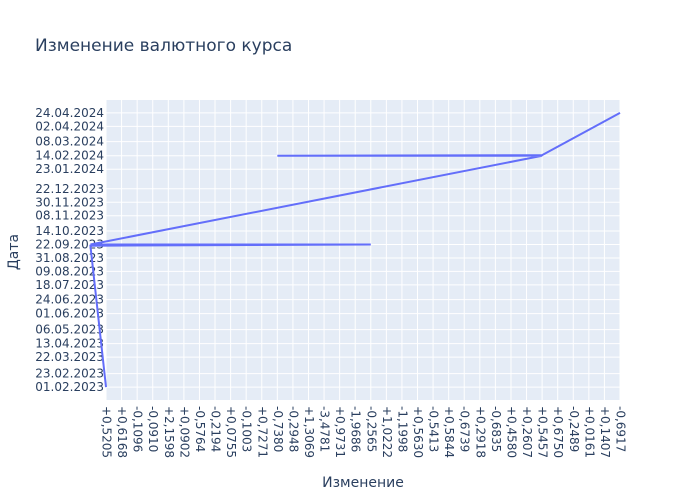  What do you see at coordinates (278, 429) in the screenshot?
I see `x-tick-label: -0,7380` at bounding box center [278, 429].